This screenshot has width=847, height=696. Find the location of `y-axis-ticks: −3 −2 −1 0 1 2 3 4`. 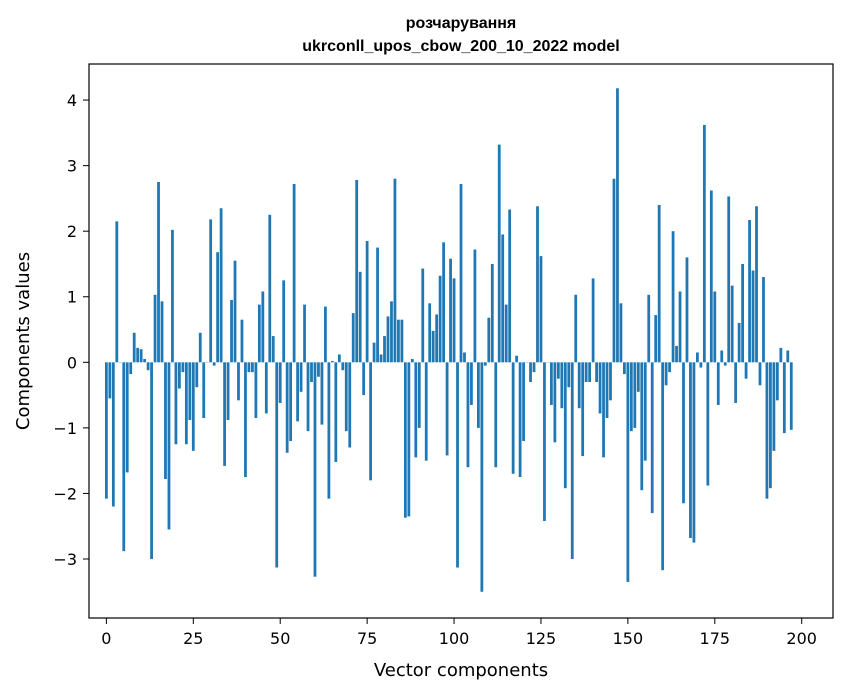

y-axis-ticks: −3 −2 −1 0 1 2 3 4 is located at coordinates (71, 330).